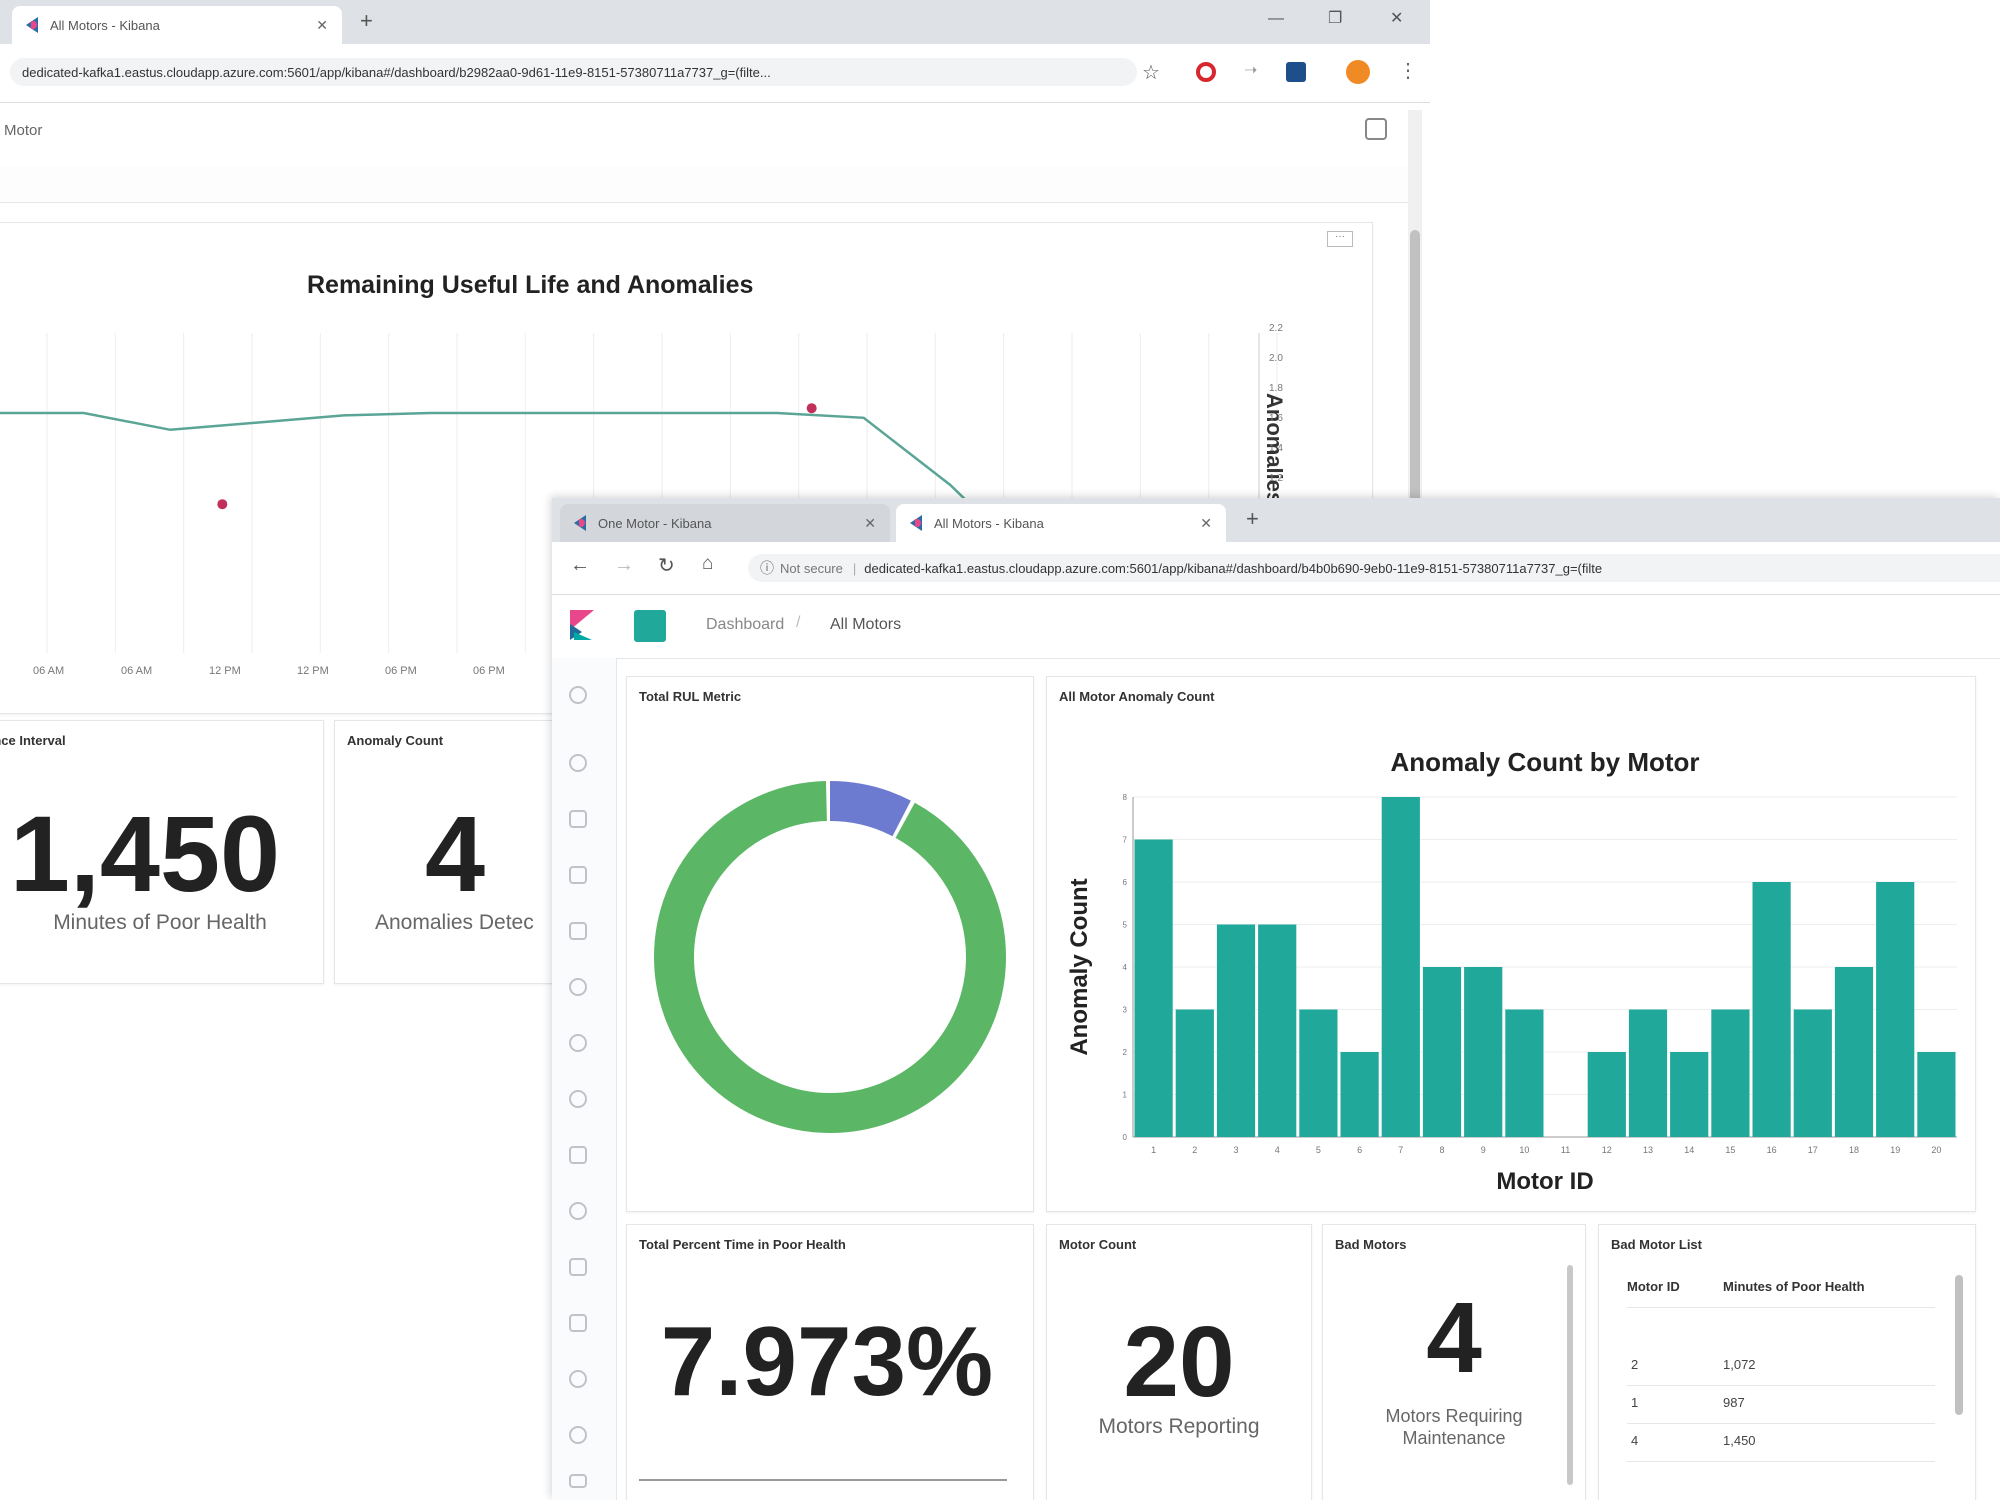  Describe the element at coordinates (1730, 1150) in the screenshot. I see `x-tick-label: 15` at that location.